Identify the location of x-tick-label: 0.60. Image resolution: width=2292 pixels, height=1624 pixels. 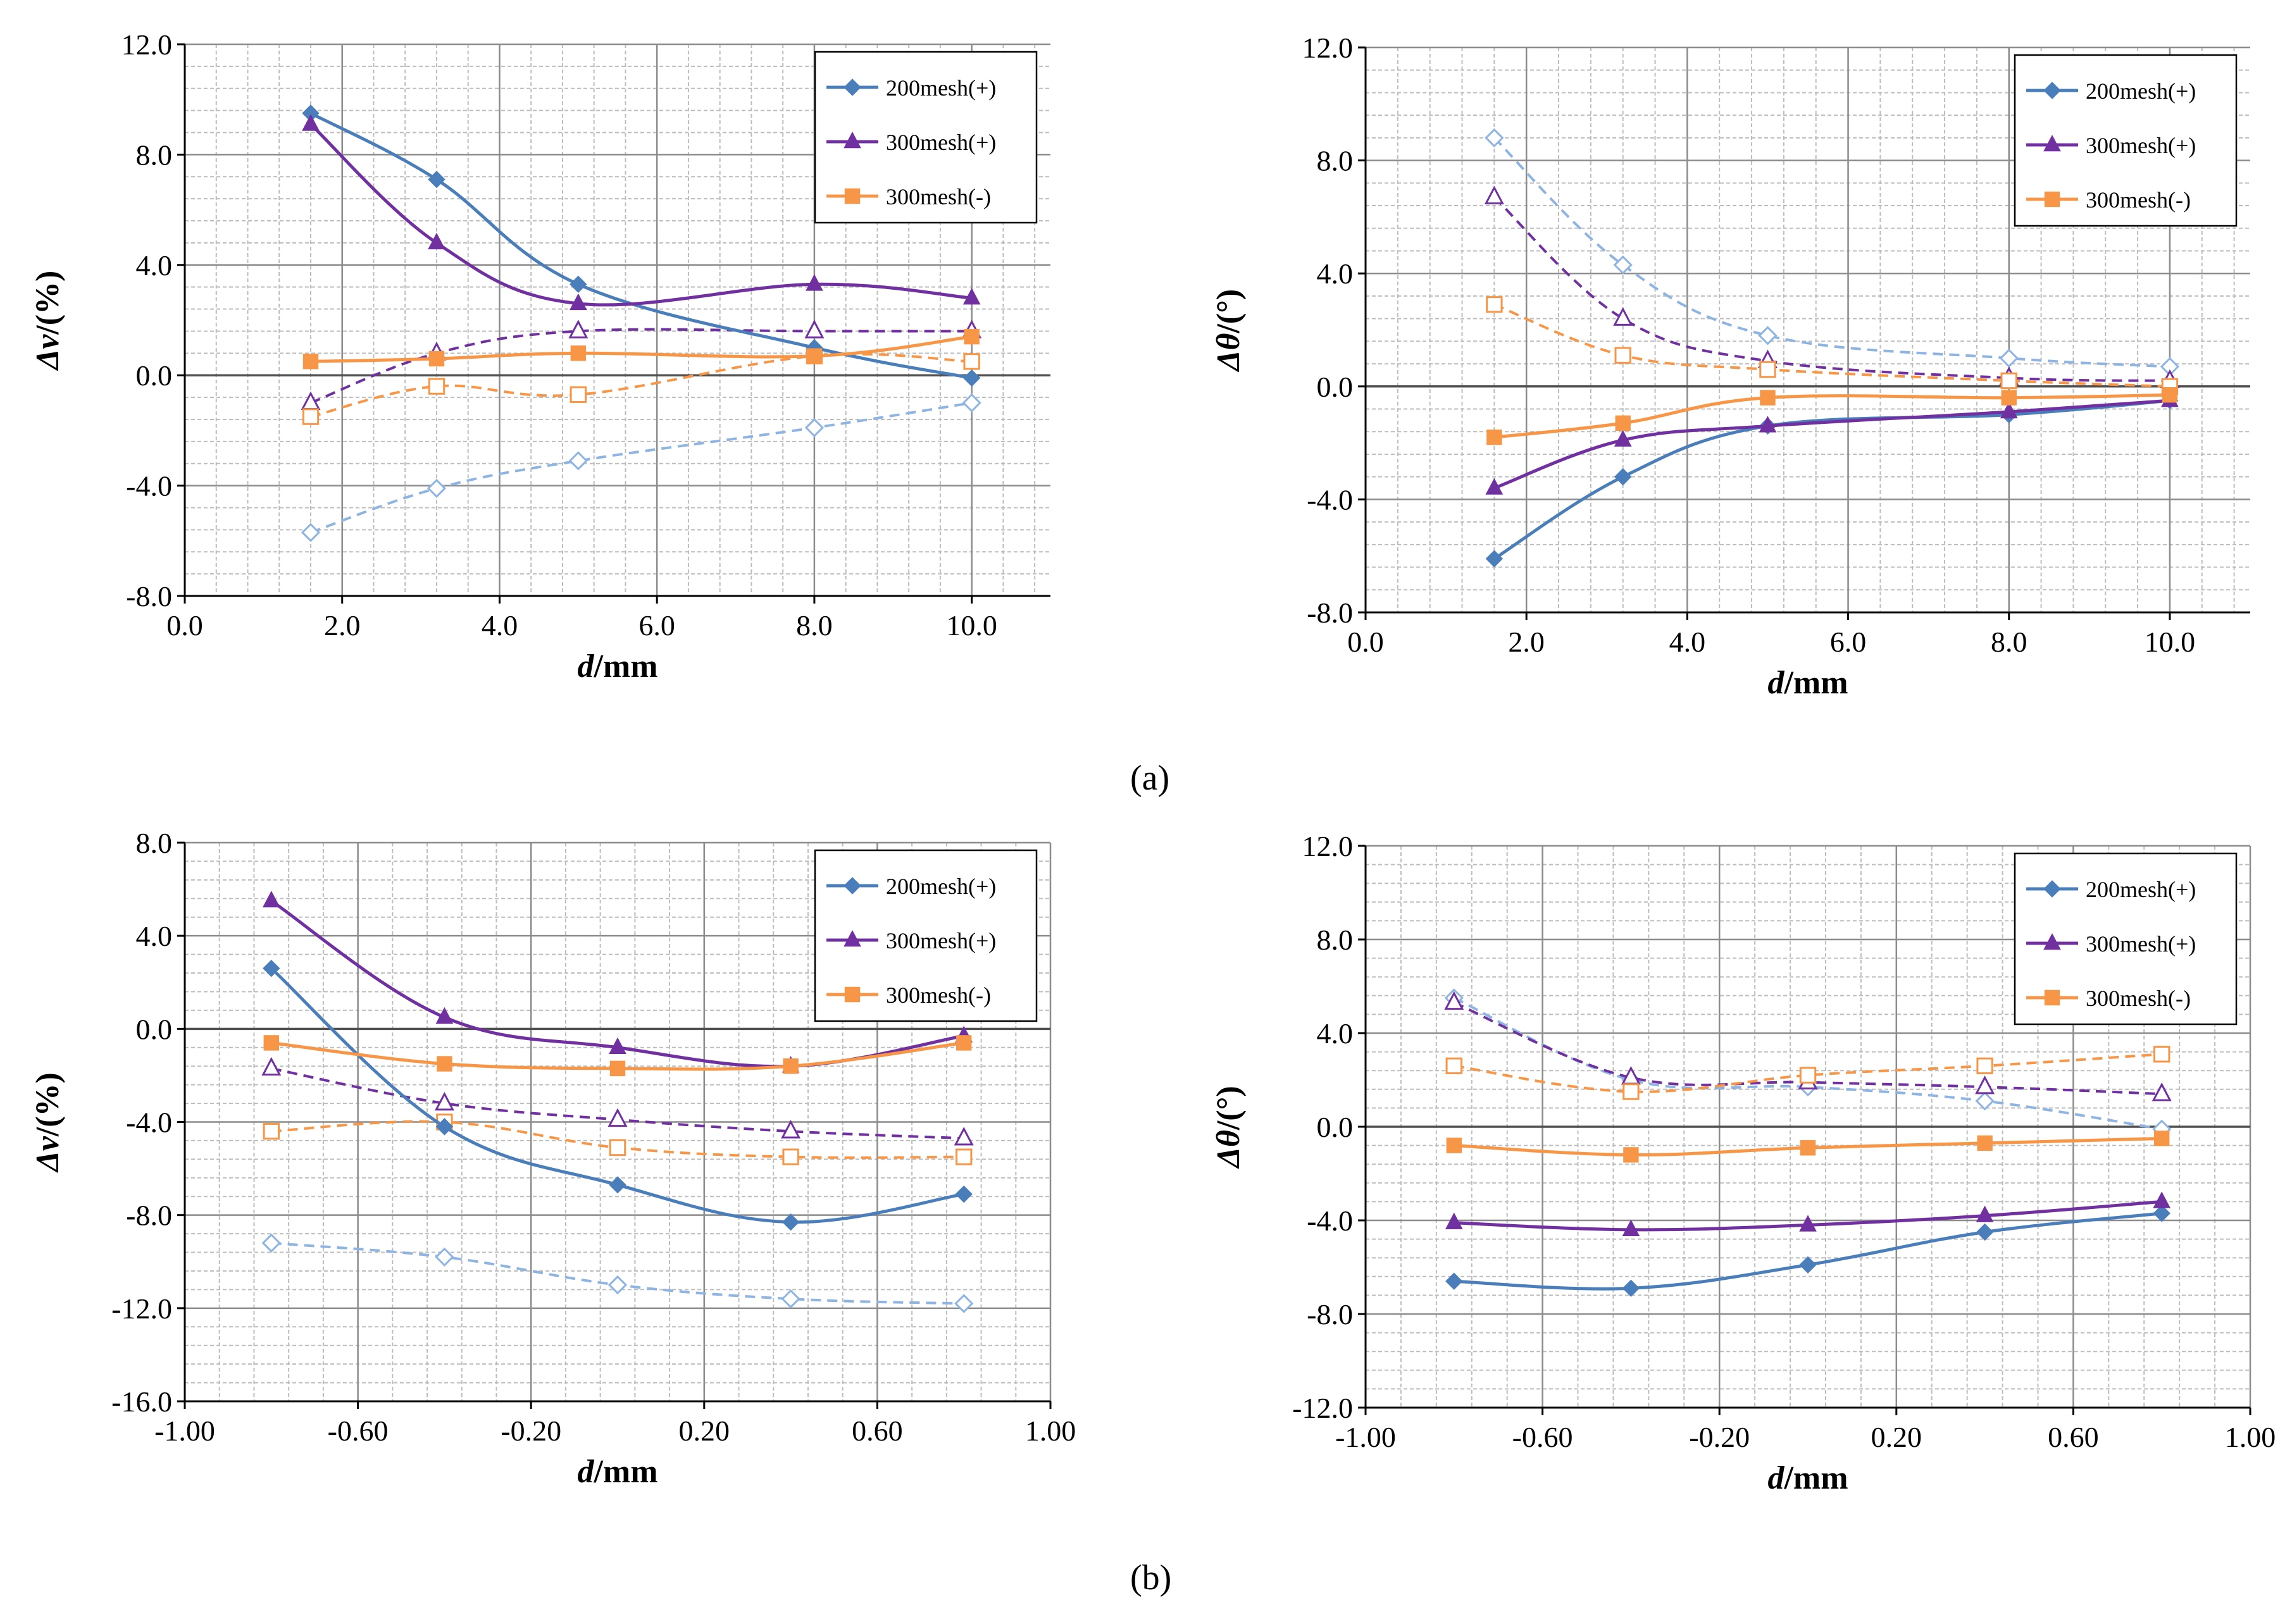
(2073, 1437).